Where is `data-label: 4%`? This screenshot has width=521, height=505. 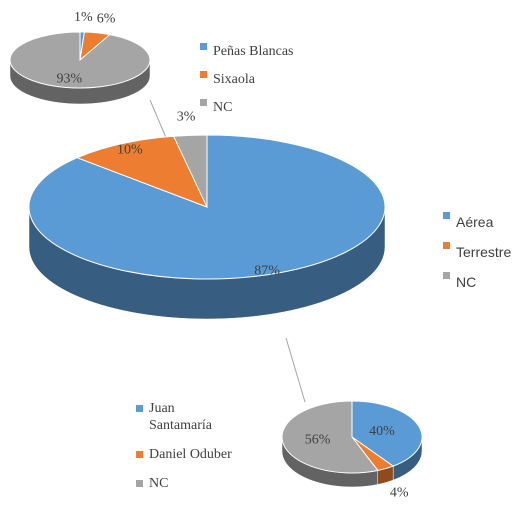 data-label: 4% is located at coordinates (399, 492).